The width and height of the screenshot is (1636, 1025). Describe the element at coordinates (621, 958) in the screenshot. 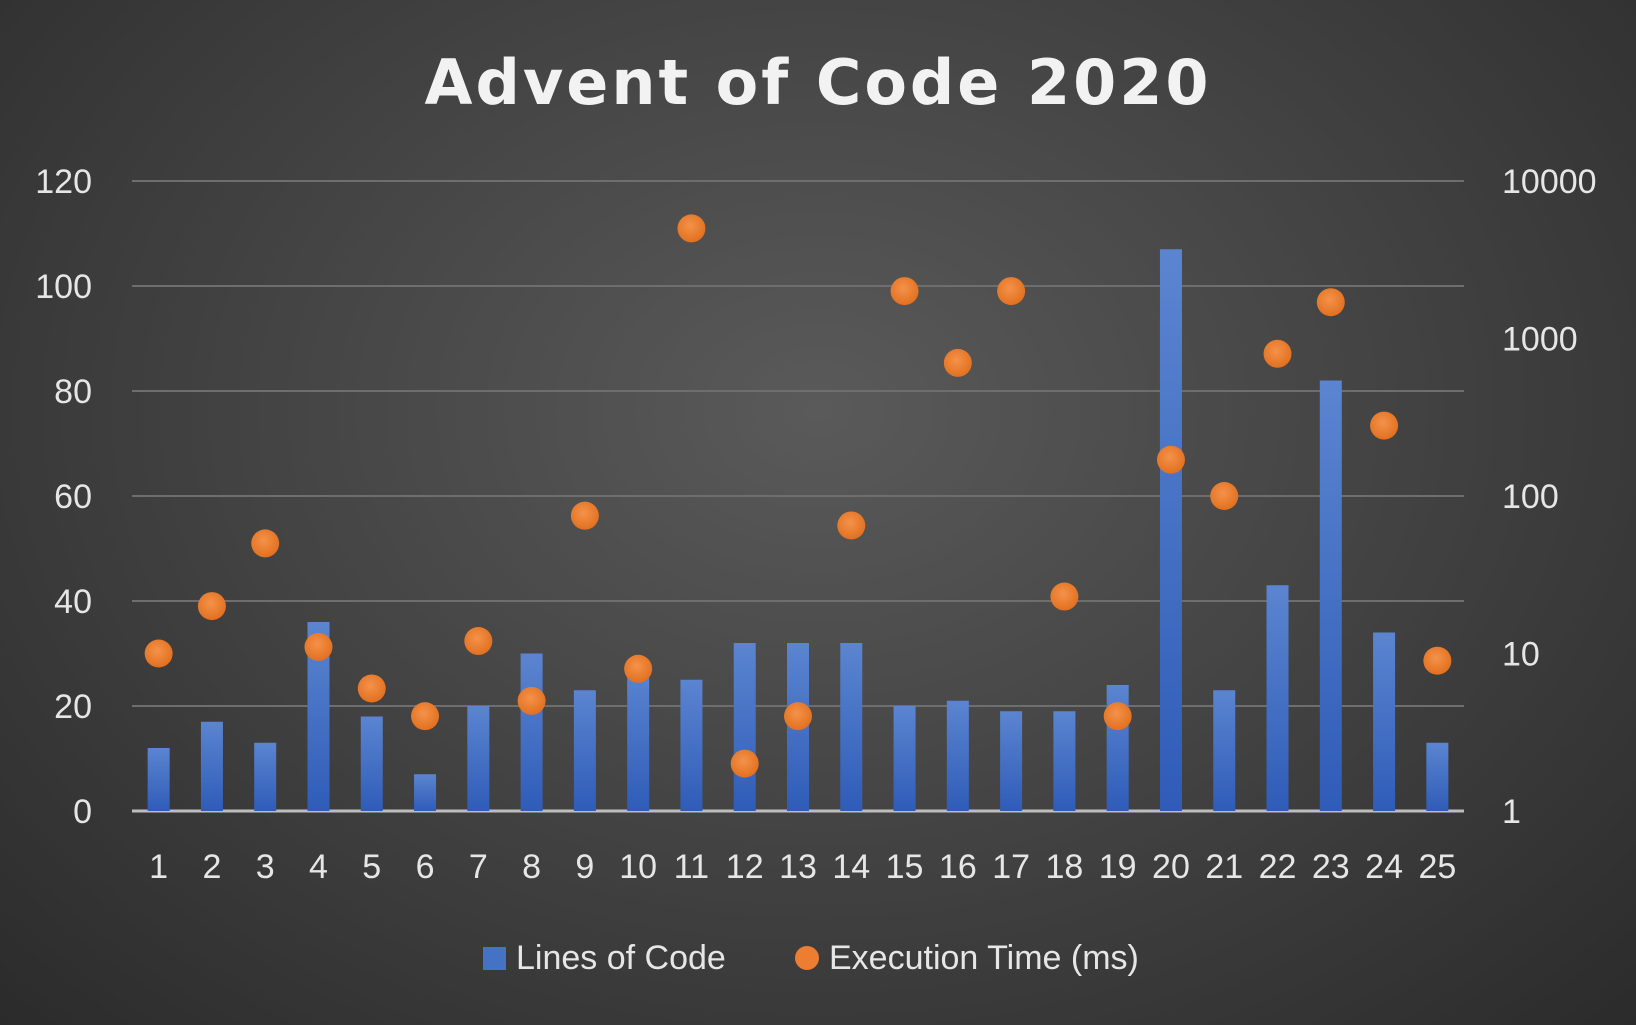

I see `legend-label-lines-of-code: Lines of Code` at that location.